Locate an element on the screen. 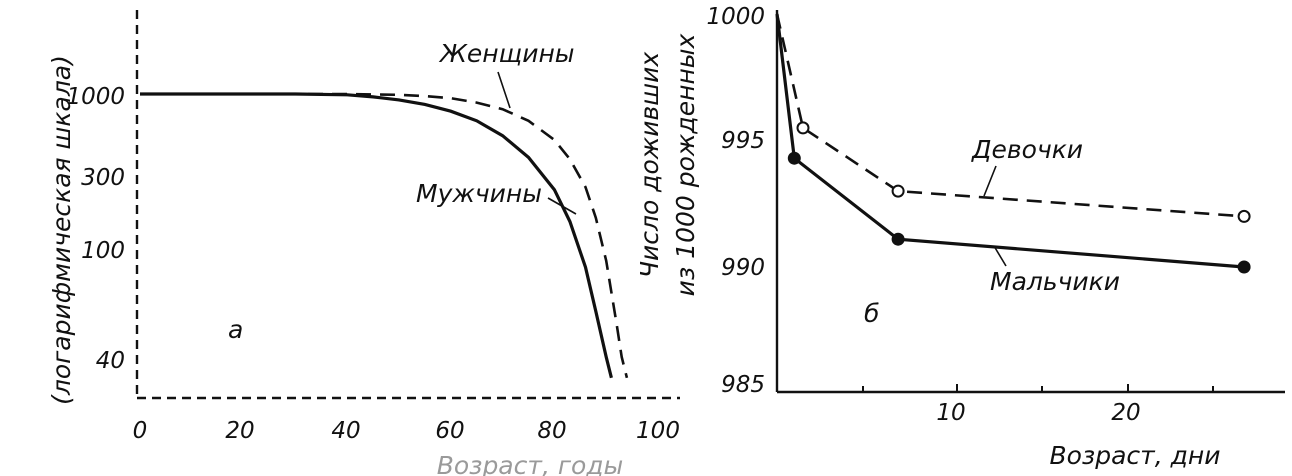  y-tick-label: 40 is located at coordinates (110, 361).